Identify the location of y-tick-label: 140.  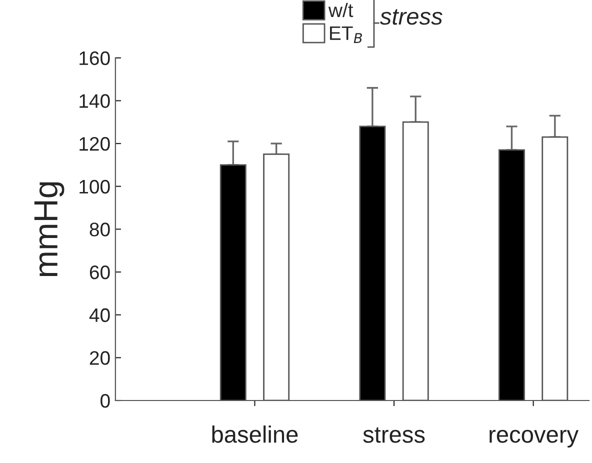
(95, 101).